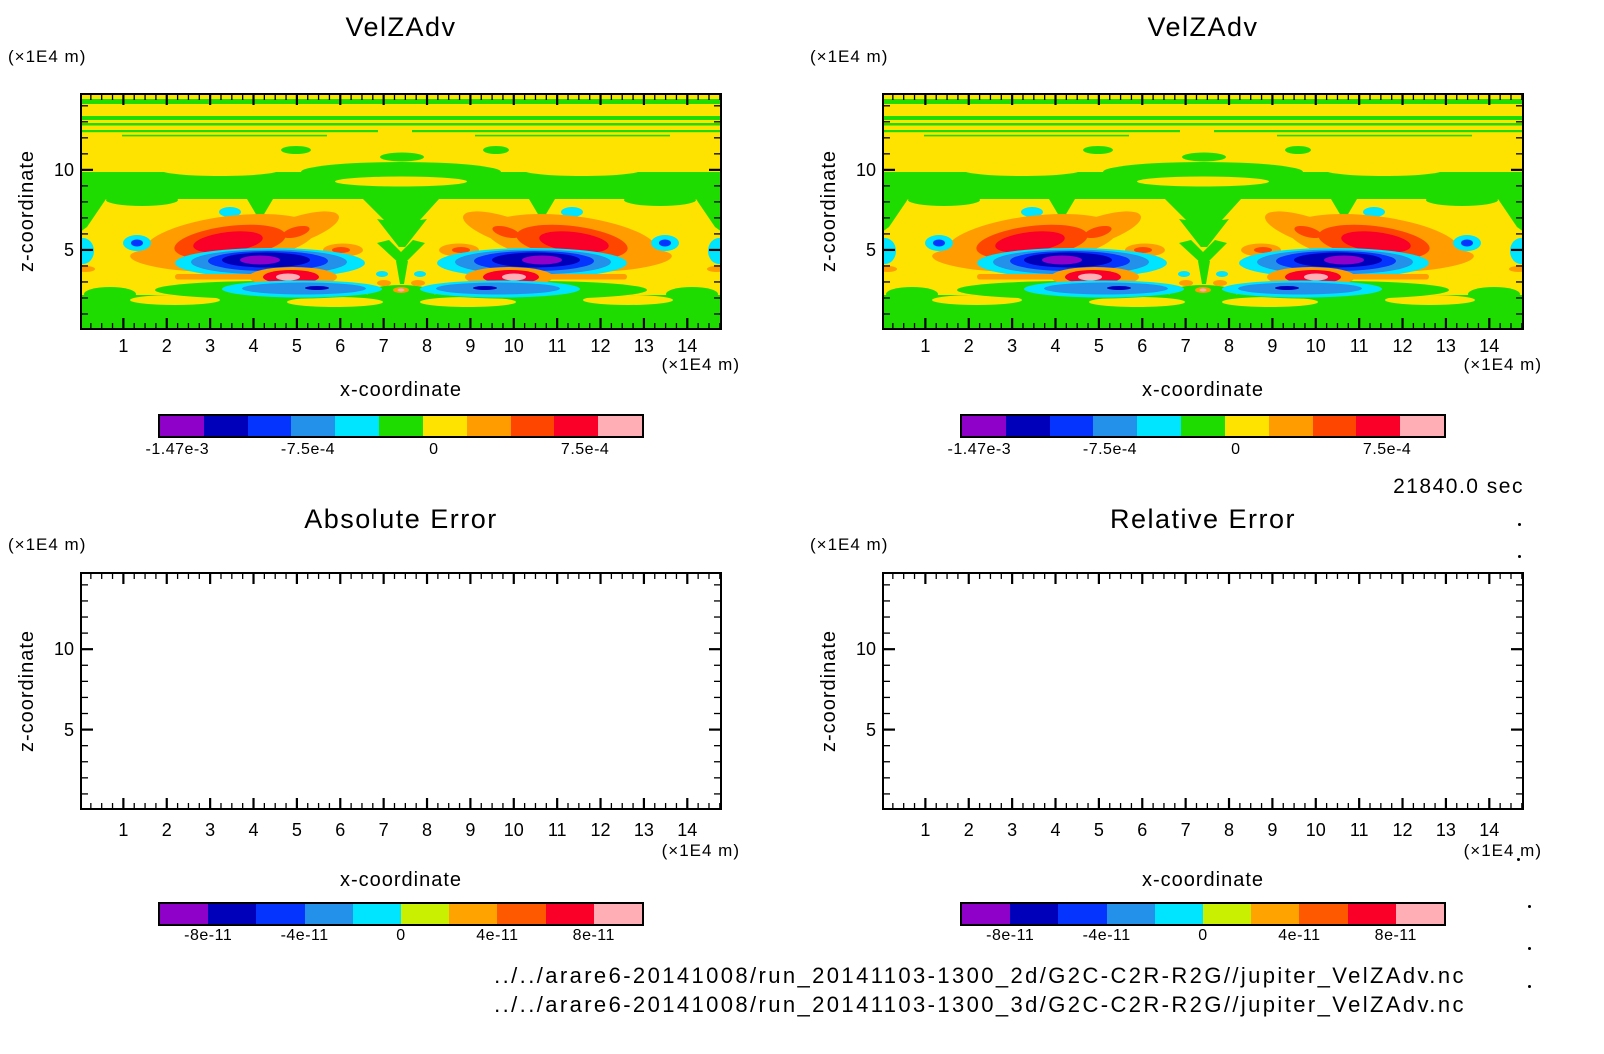 The width and height of the screenshot is (1604, 1054). I want to click on colorbar-tick-label: -4e-11, so click(1106, 935).